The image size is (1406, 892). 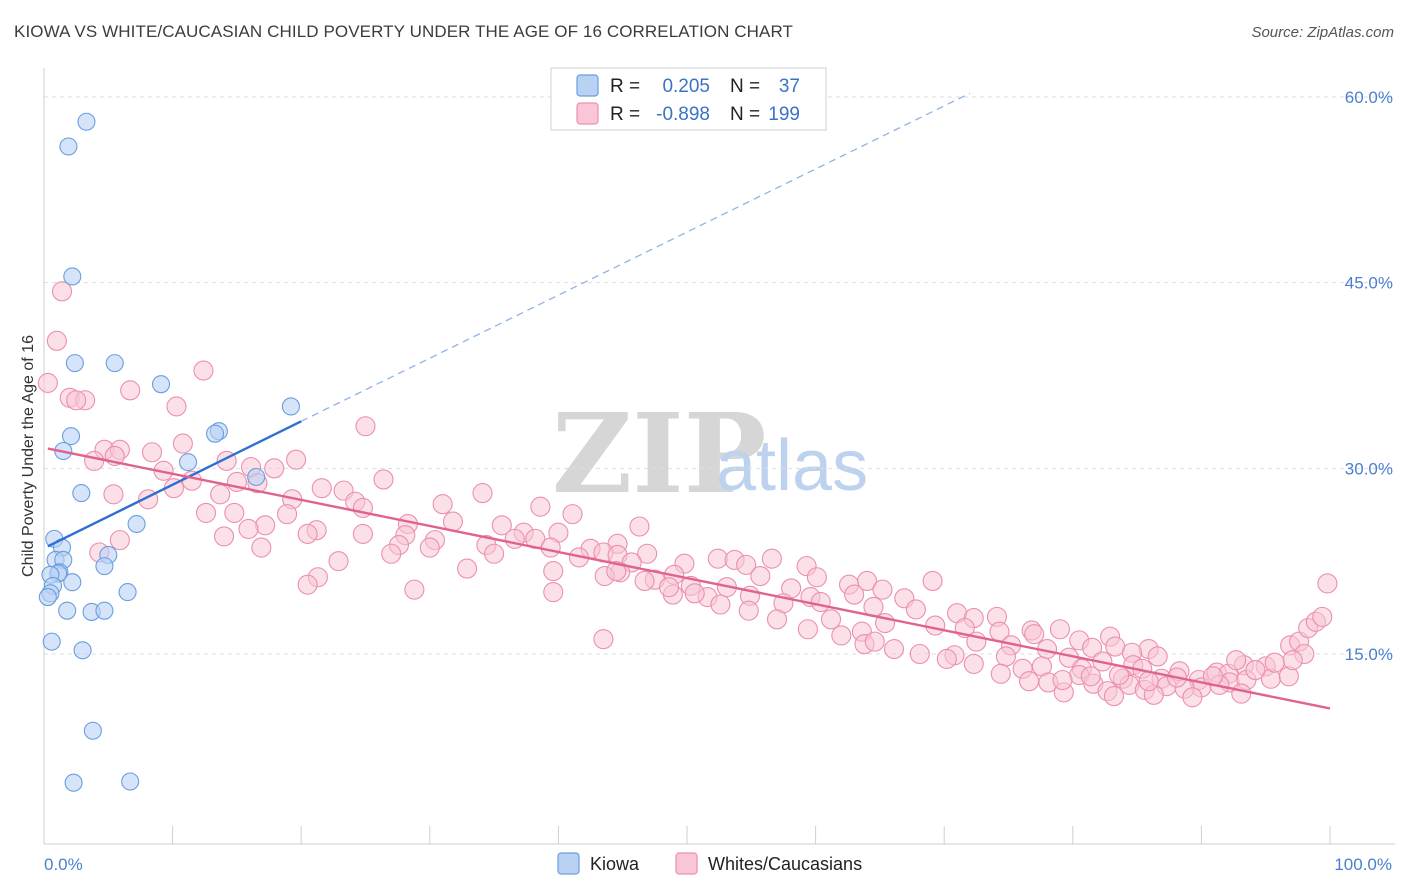 I want to click on watermark-zip: ZIP, so click(x=659, y=453).